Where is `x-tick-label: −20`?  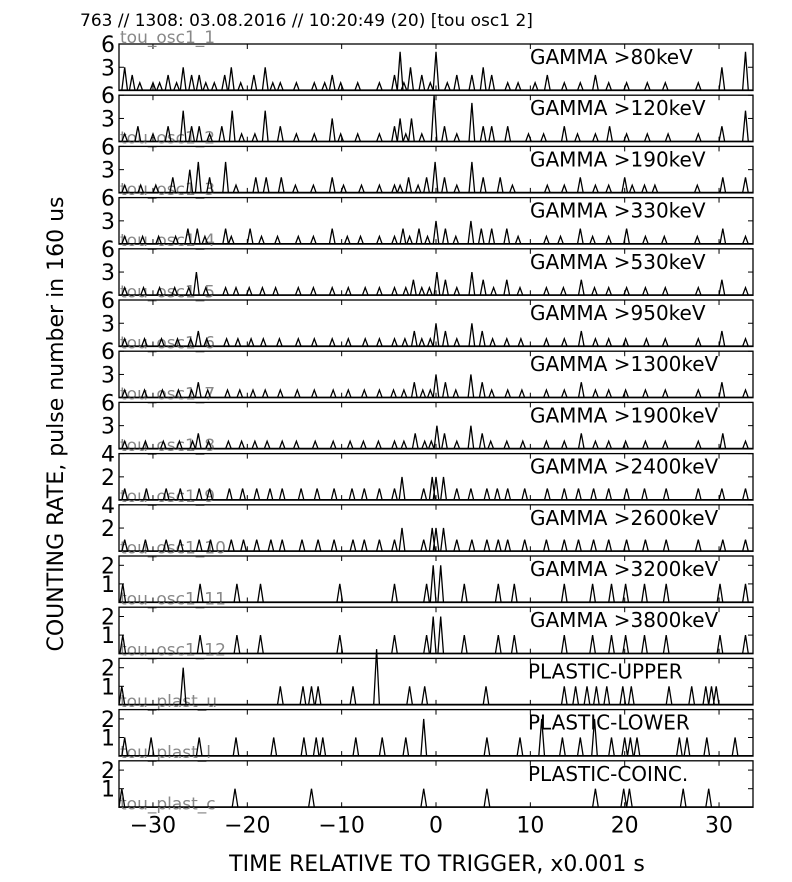 x-tick-label: −20 is located at coordinates (247, 825).